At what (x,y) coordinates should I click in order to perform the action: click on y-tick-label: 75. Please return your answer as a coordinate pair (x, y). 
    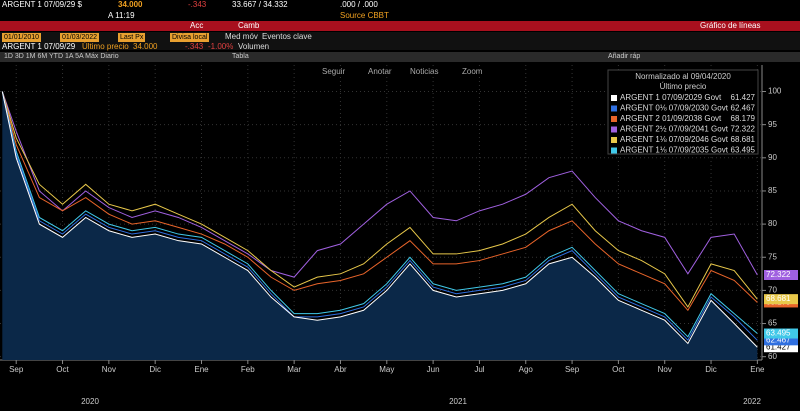
    Looking at the image, I should click on (772, 256).